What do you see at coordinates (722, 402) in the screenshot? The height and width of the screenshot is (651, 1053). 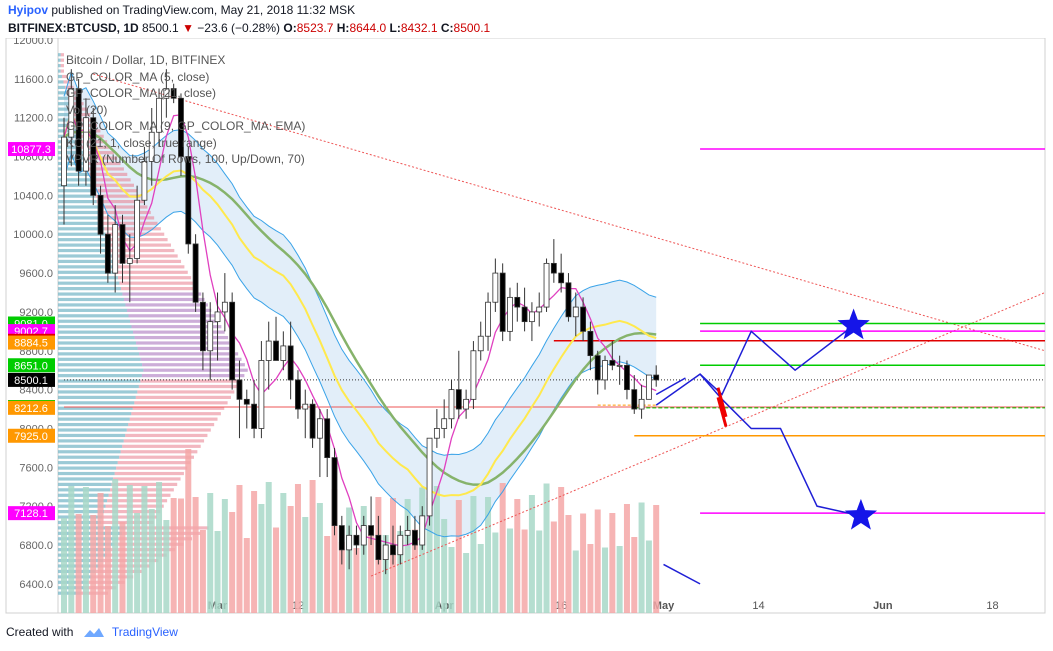 I see `breakout-marker-top` at bounding box center [722, 402].